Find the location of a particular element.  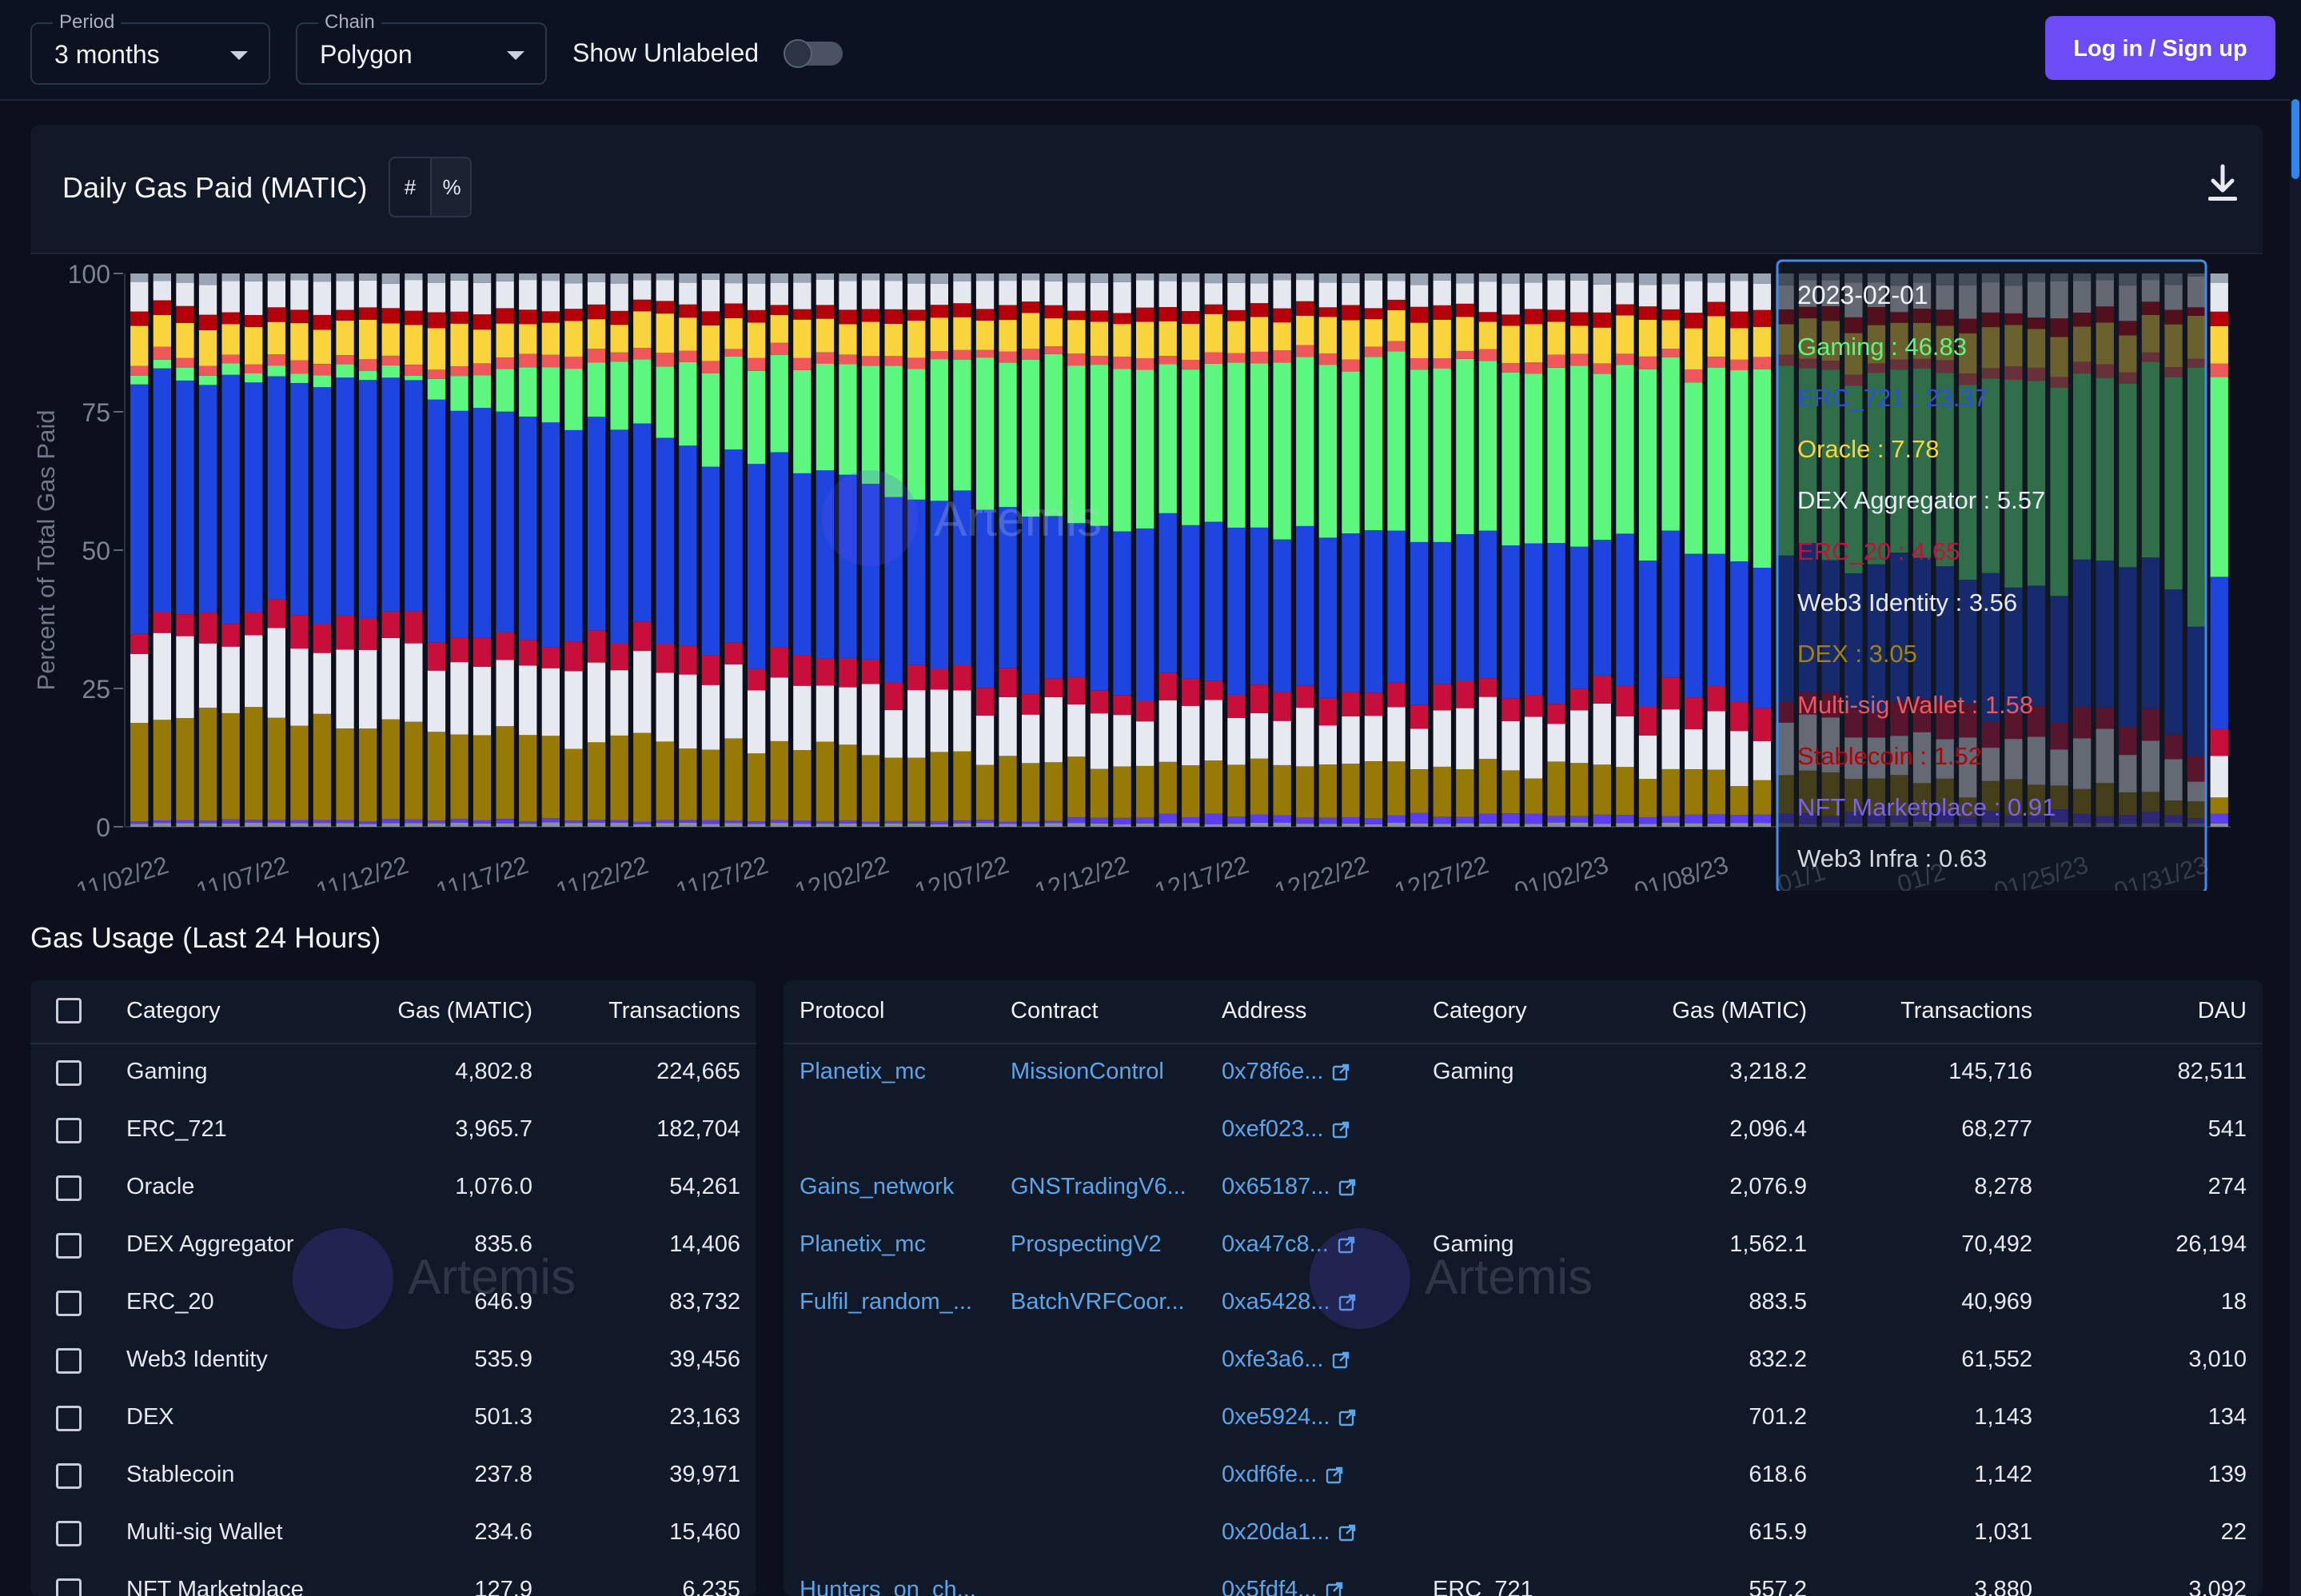

table-row: ERC_721 3,965.7 182,704 is located at coordinates (393, 1130).